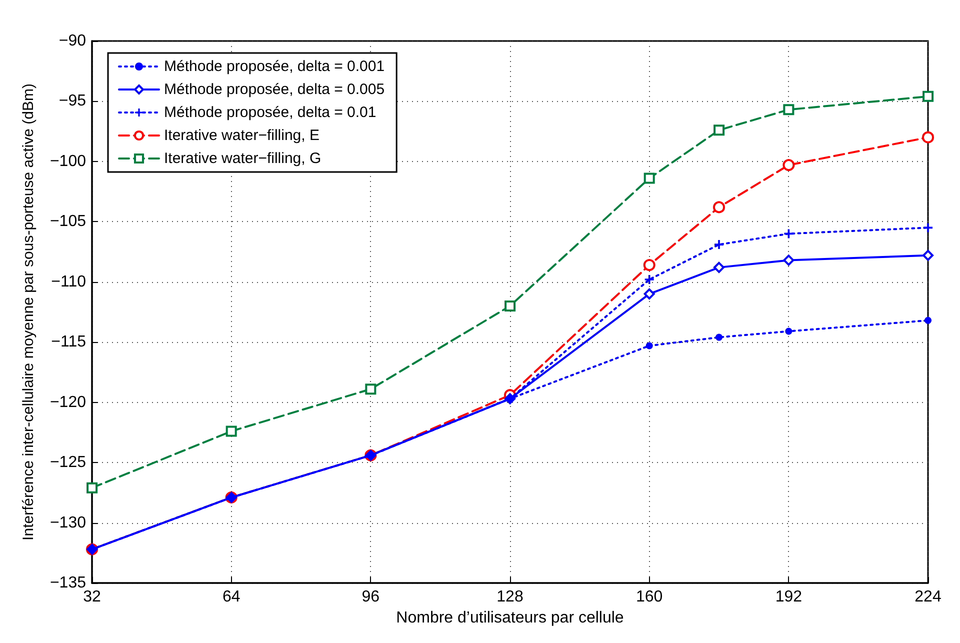 This screenshot has width=960, height=643. I want to click on legend-label: Méthode proposée, delta = 0.001, so click(274, 66).